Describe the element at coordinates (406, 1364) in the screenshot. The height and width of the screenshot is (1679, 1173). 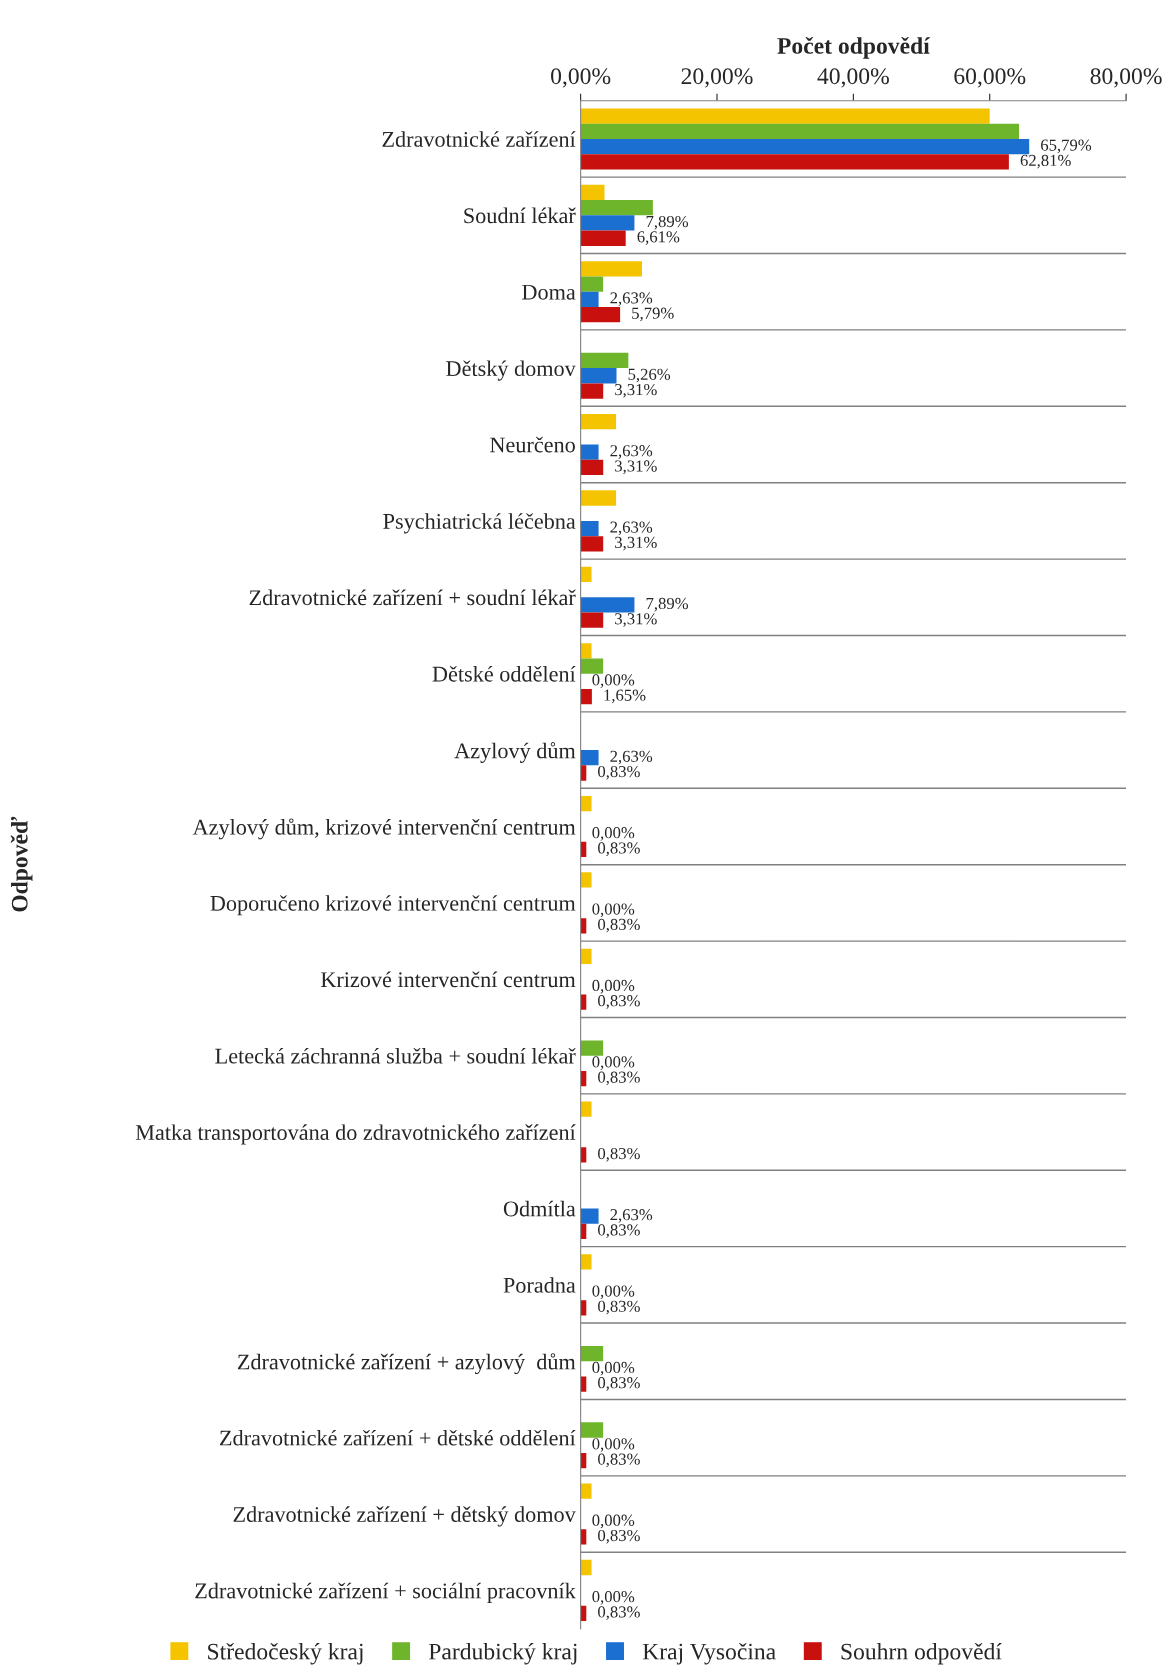
I see `y-tick-label: Zdravotnické zařízení + azylový dům` at that location.